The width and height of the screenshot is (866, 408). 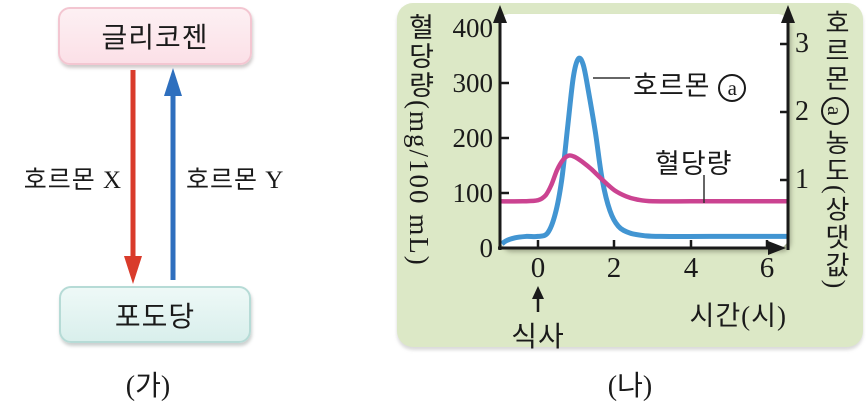 What do you see at coordinates (419, 56) in the screenshot?
I see `left-y-axis-title-korean: 혈당량` at bounding box center [419, 56].